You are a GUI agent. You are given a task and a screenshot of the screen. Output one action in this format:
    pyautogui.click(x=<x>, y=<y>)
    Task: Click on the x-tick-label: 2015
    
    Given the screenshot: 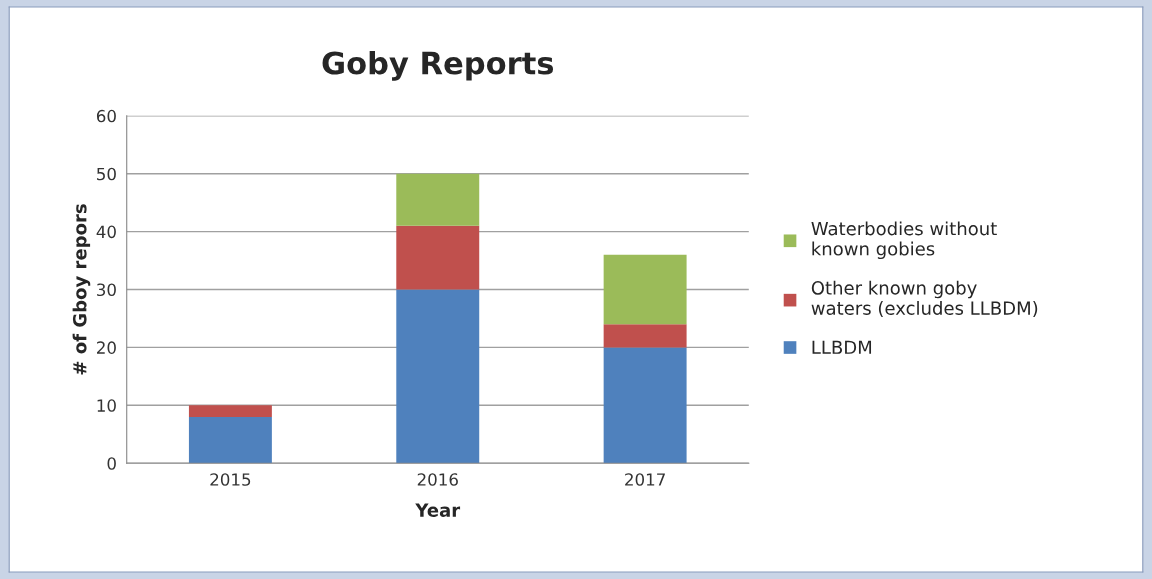 What is the action you would take?
    pyautogui.click(x=230, y=479)
    